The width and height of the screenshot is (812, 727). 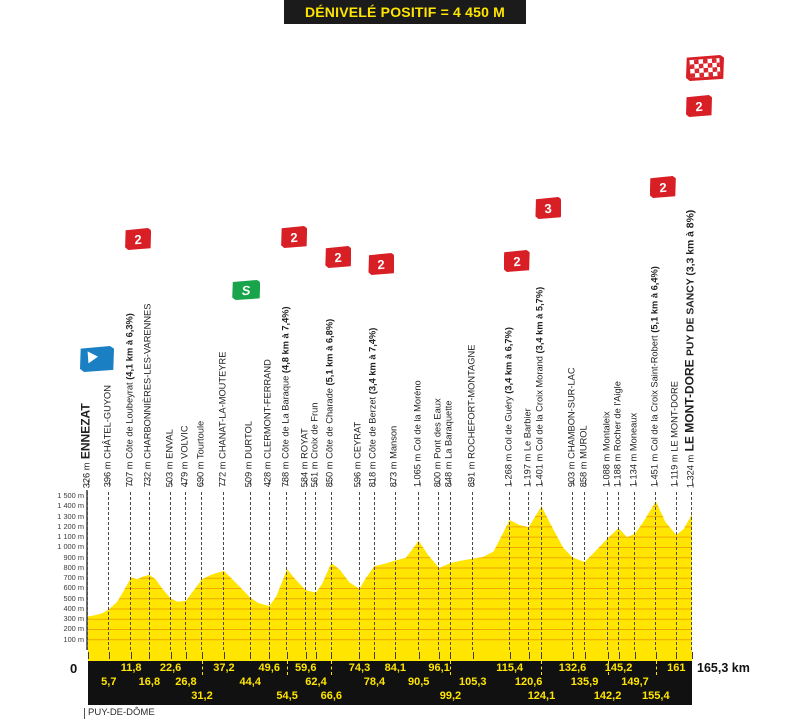 What do you see at coordinates (584, 682) in the screenshot?
I see `km-distance-value: 135,9` at bounding box center [584, 682].